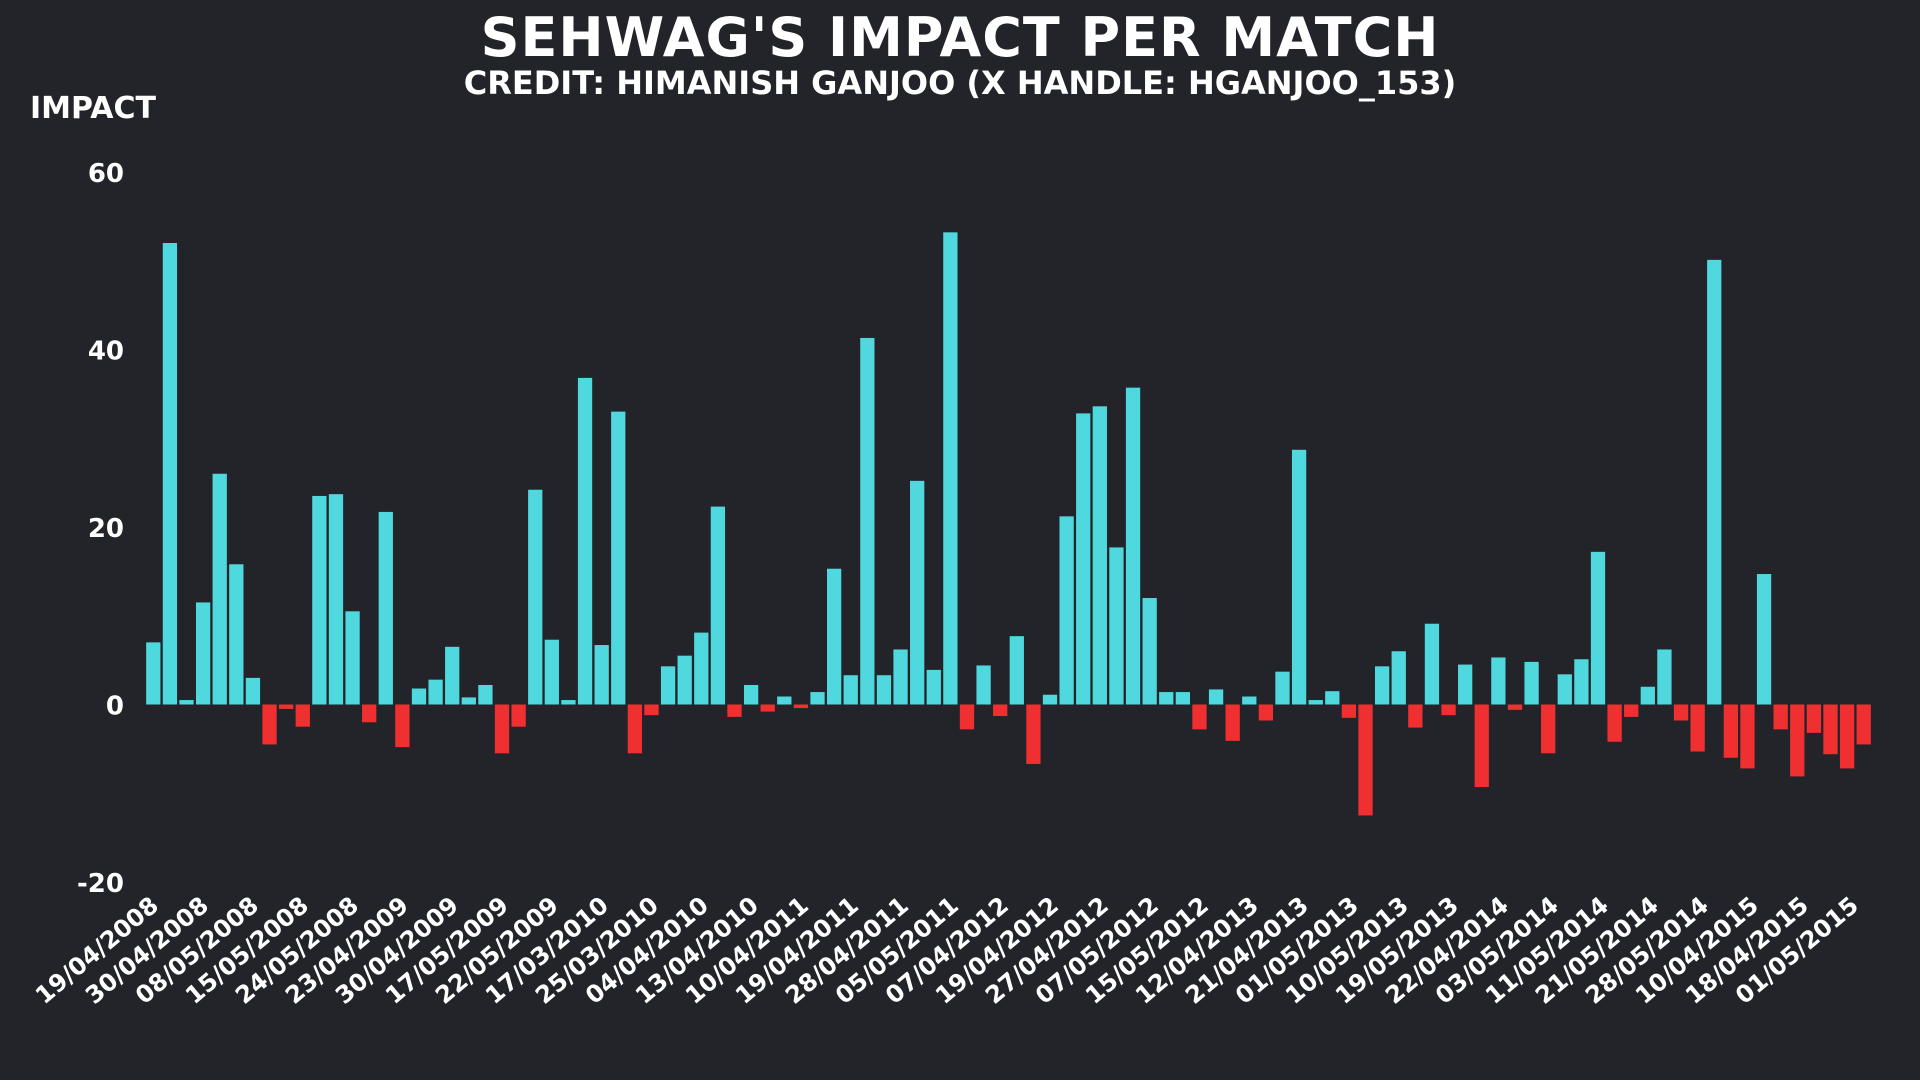 Image resolution: width=1920 pixels, height=1080 pixels. Describe the element at coordinates (106, 529) in the screenshot. I see `y-tick-label: 20` at that location.